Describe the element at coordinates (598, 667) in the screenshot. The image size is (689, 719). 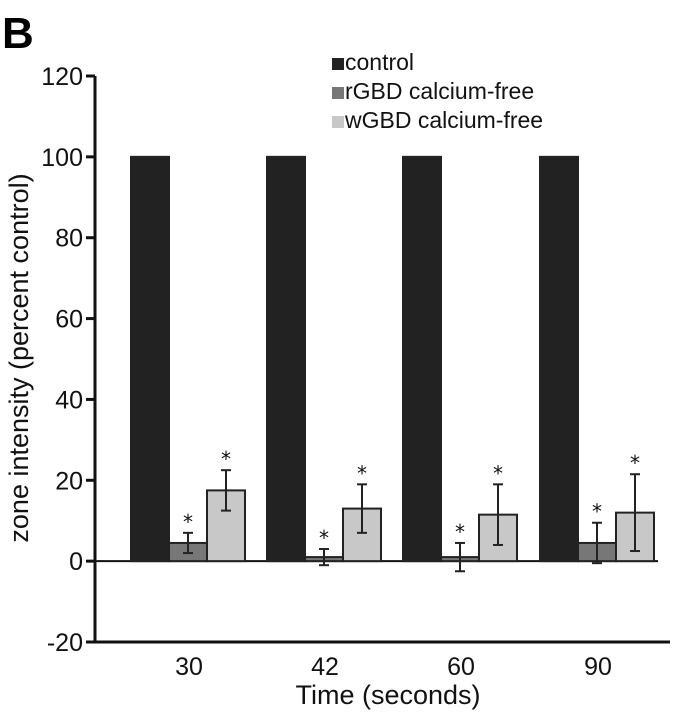
I see `x-tick-label: 90` at that location.